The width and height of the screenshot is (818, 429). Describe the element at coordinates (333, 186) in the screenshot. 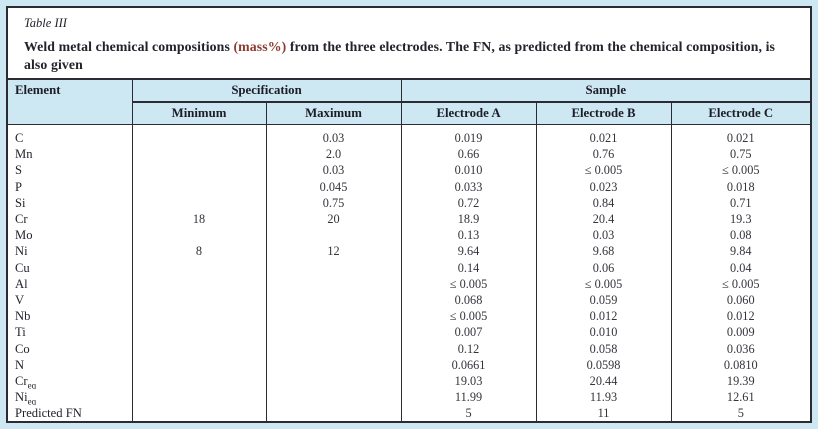

I see `max-value: 0.045` at that location.